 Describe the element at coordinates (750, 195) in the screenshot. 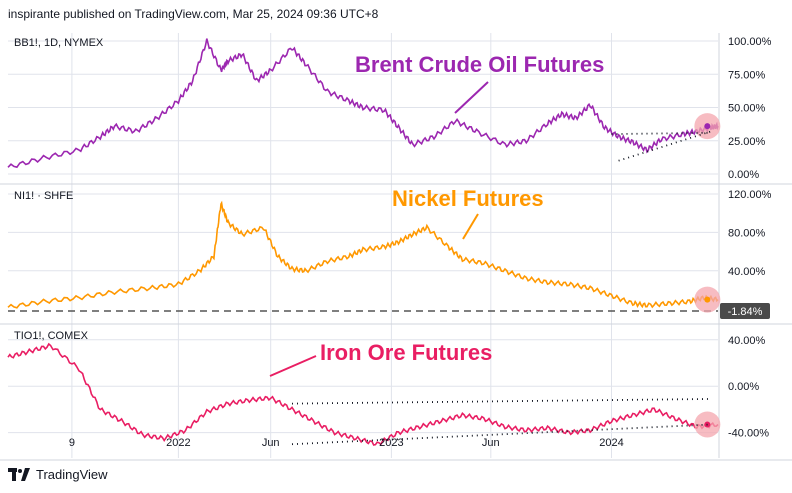

I see `y-tick-label: 120.00%` at that location.